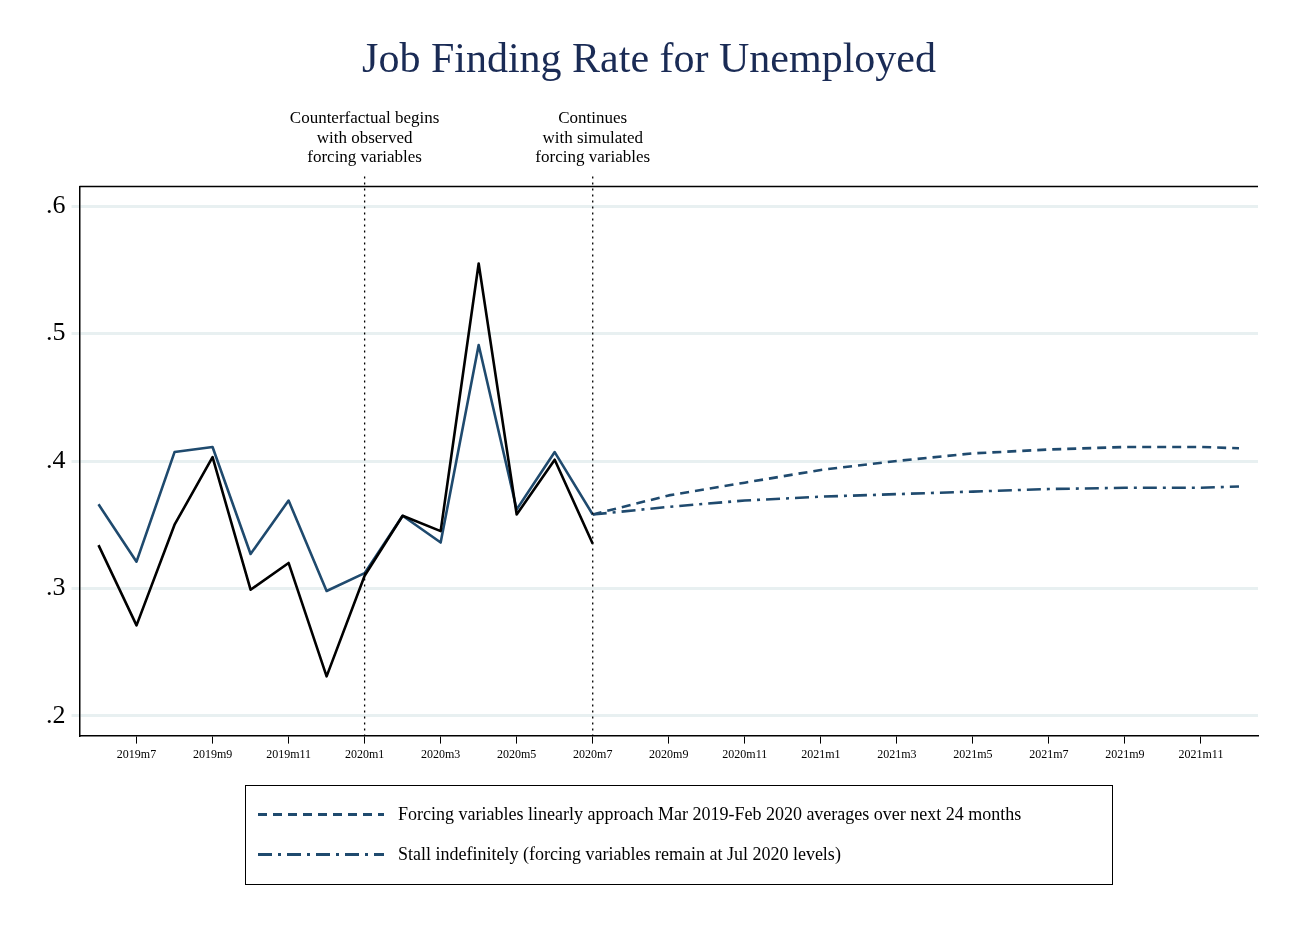 Image resolution: width=1294 pixels, height=930 pixels. I want to click on chart-title: Job Finding Rate for Unemployed, so click(649, 58).